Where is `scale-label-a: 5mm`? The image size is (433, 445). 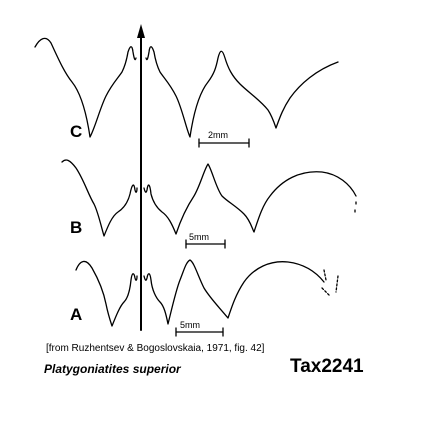
scale-label-a: 5mm is located at coordinates (190, 325).